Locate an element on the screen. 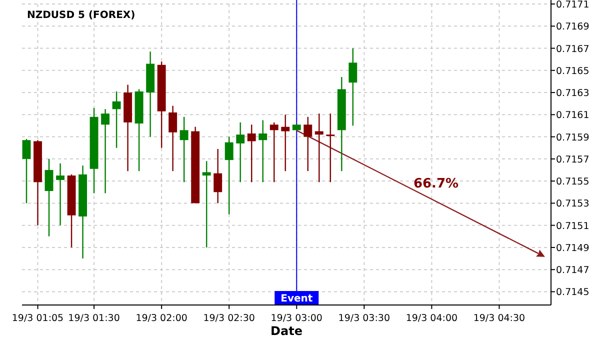 The image size is (600, 340). x-tick-label: 19/3 02:00 is located at coordinates (162, 318).